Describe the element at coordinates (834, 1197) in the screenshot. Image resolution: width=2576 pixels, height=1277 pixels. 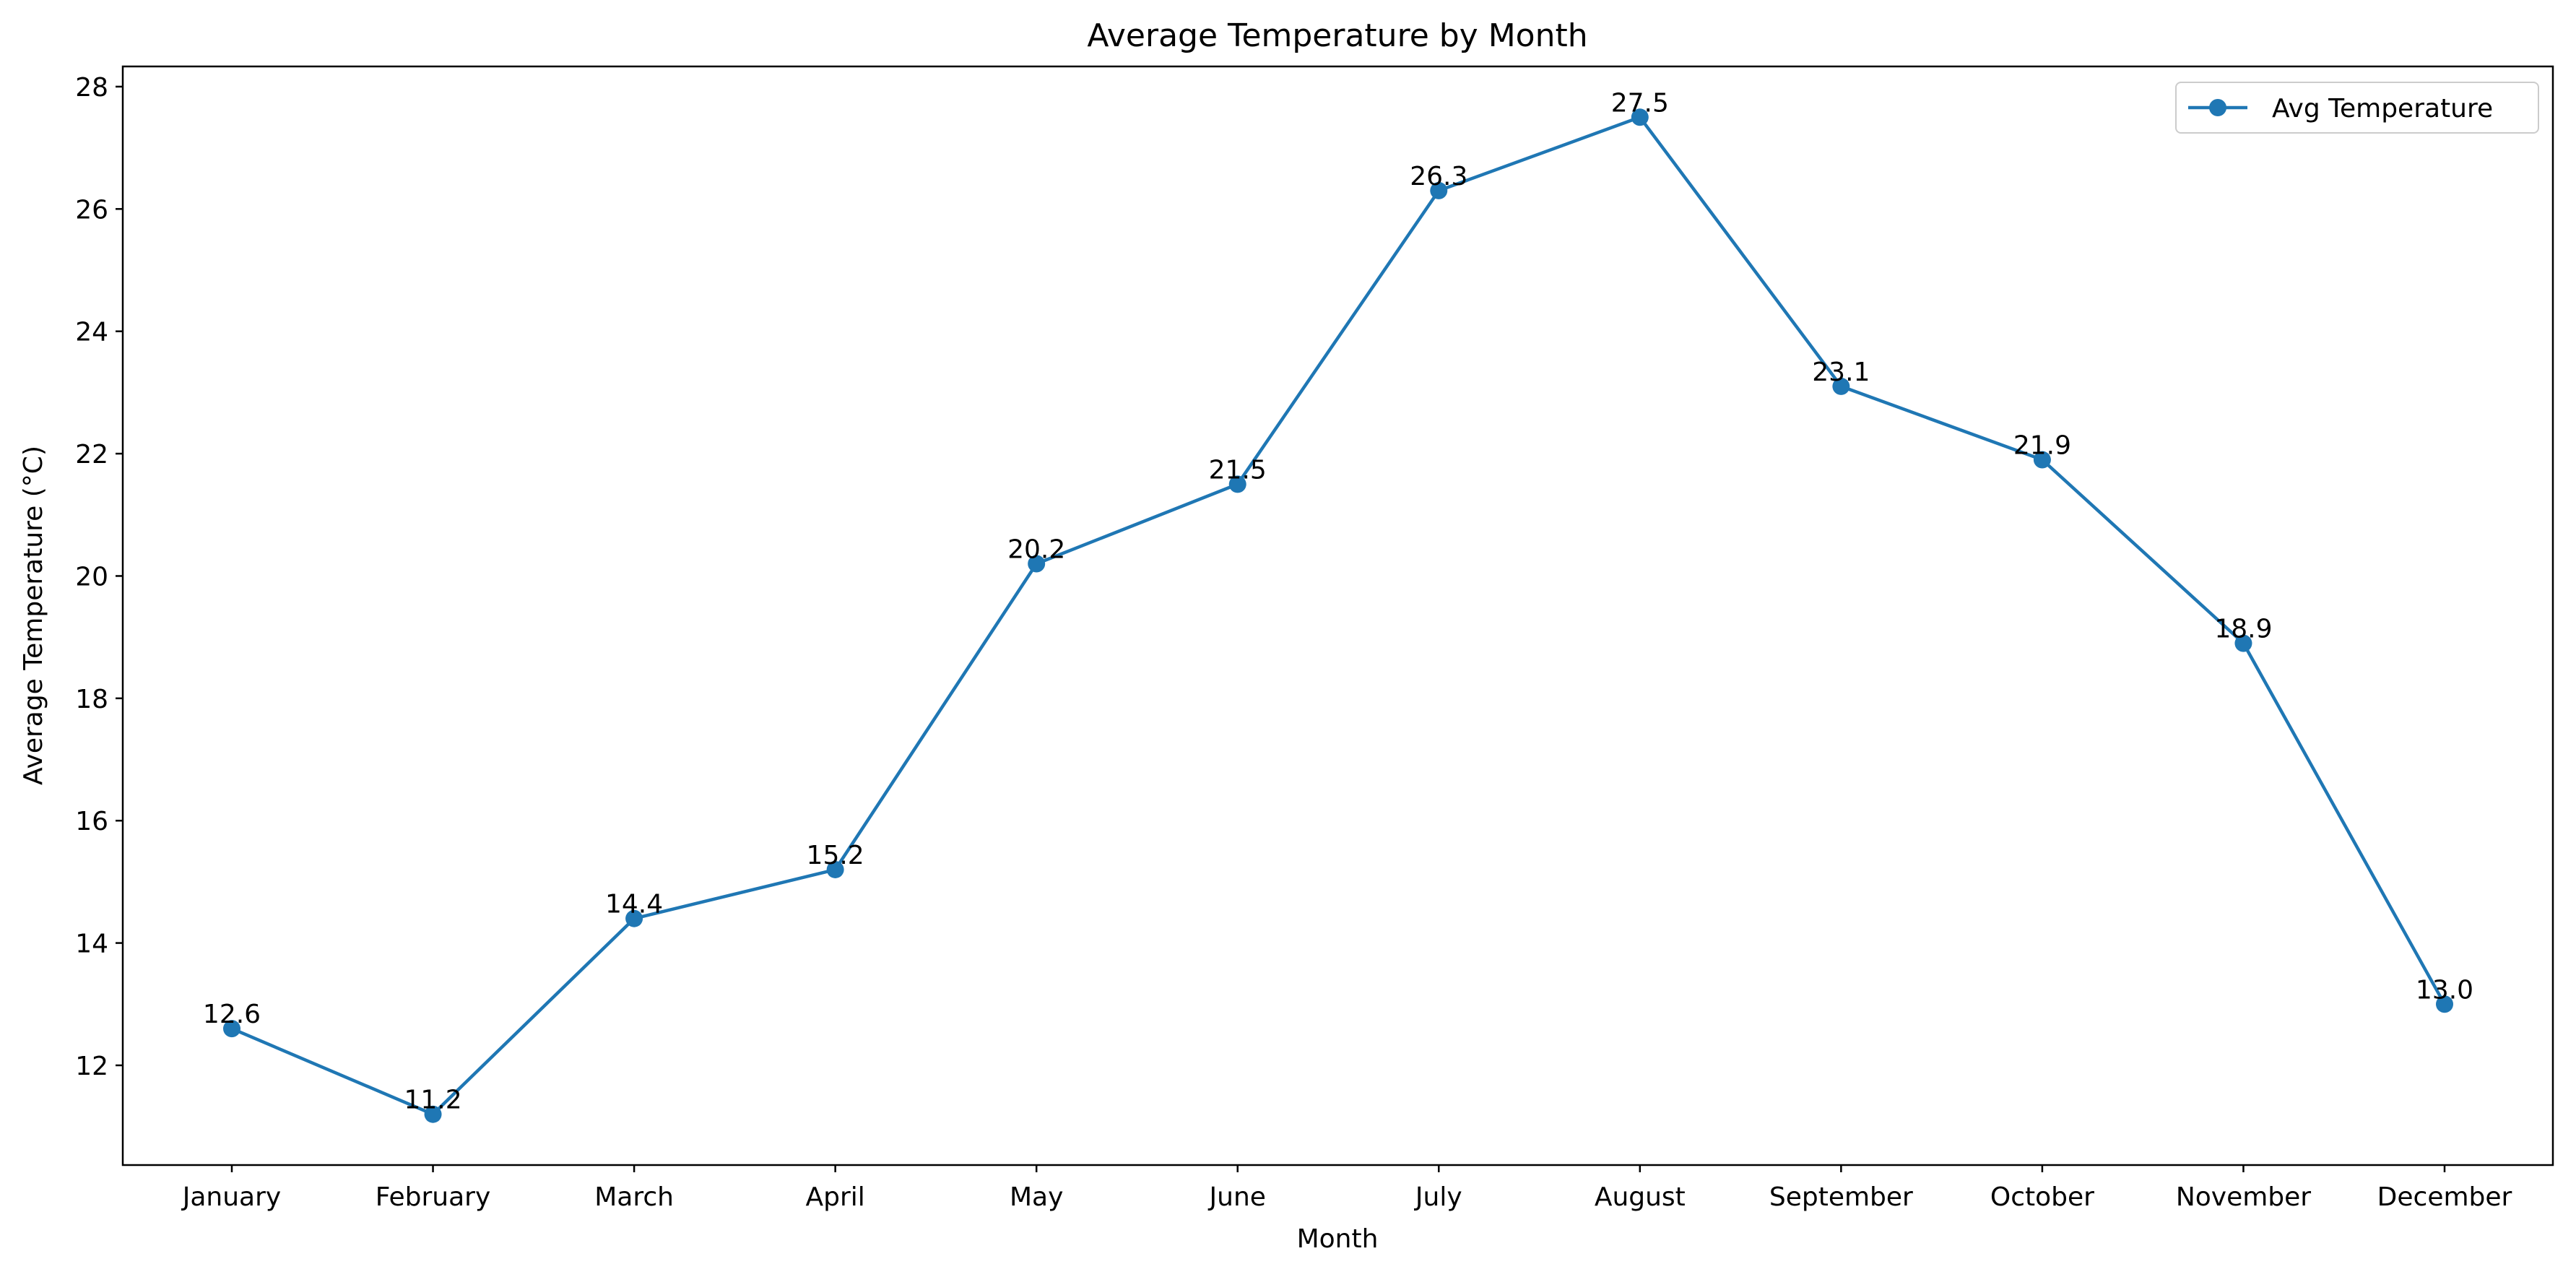
I see `x-tick-label: April` at that location.